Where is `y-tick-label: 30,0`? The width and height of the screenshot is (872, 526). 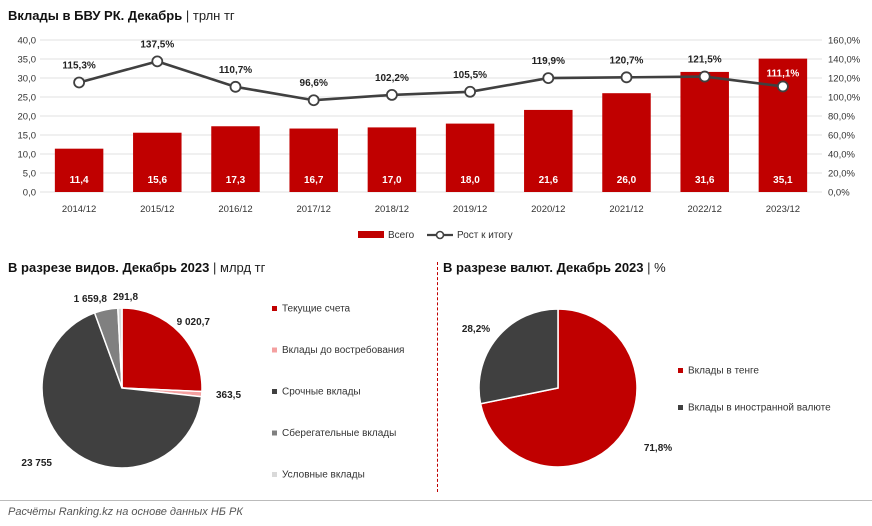 y-tick-label: 30,0 is located at coordinates (27, 79).